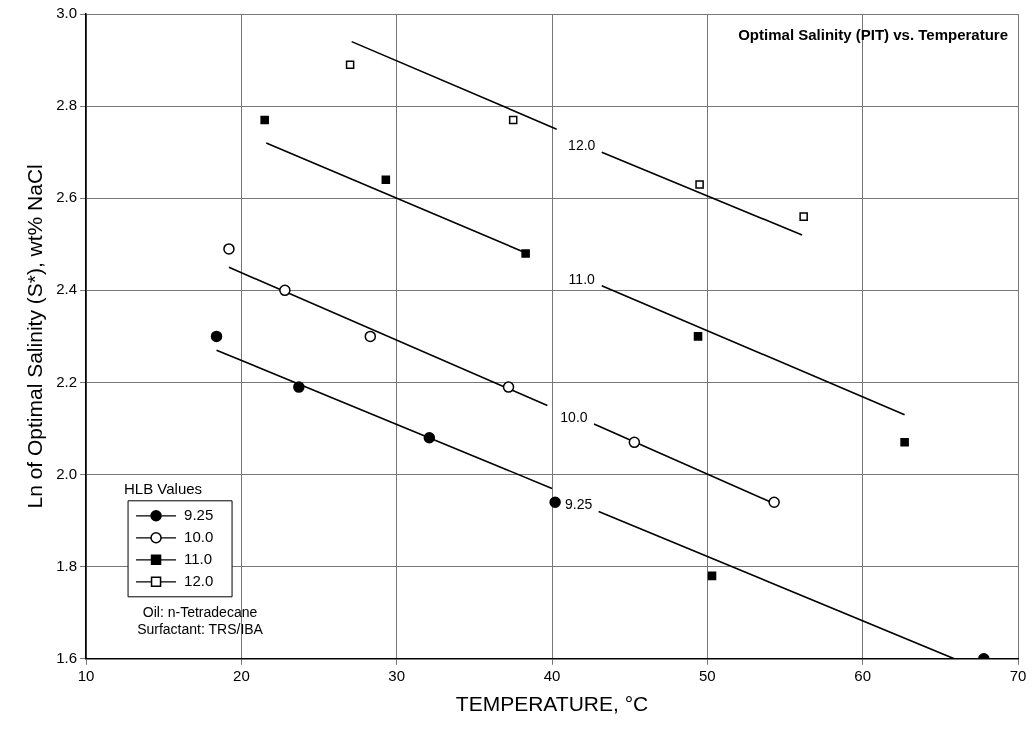 This screenshot has height=732, width=1032. I want to click on legend-label: 11.0, so click(198, 558).